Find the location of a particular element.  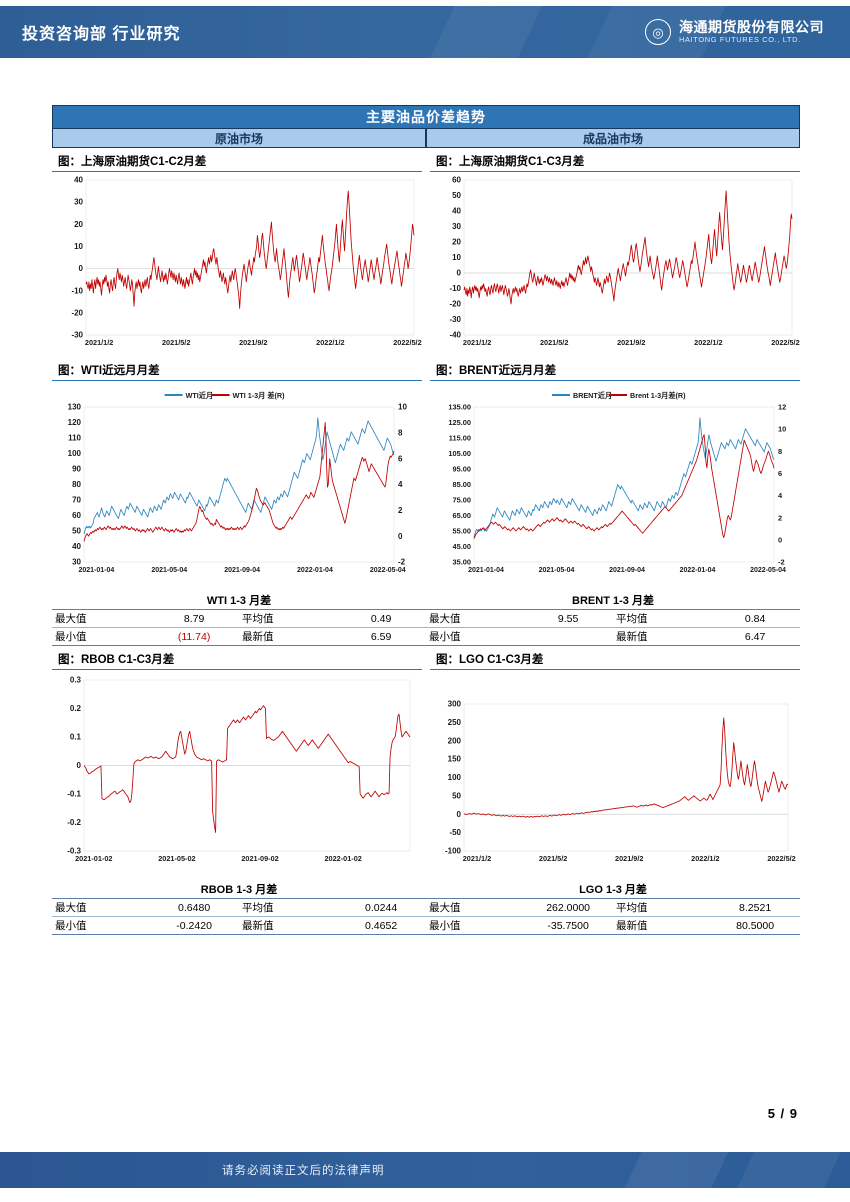

table-row: 最大值 8.79 平均值 0.49 is located at coordinates (239, 618).